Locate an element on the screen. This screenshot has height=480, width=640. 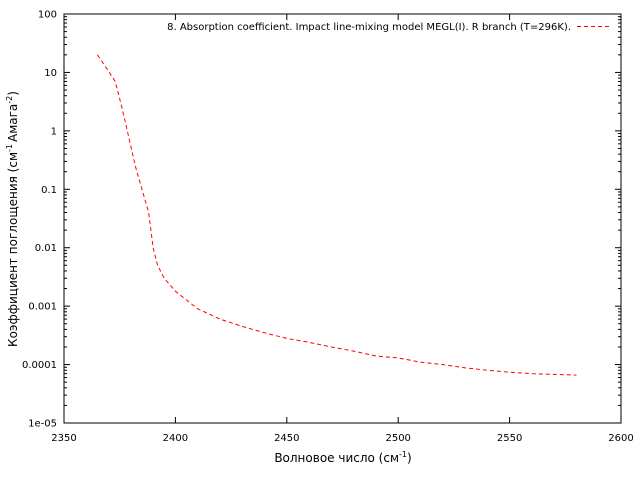
y-tick-label: 0.0001 is located at coordinates (39, 365).